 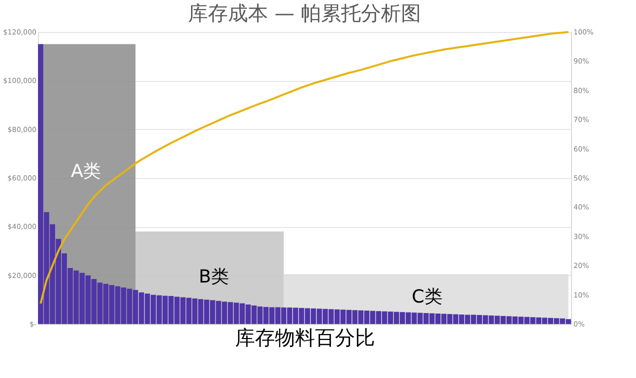 I want to click on annotation: A类, so click(x=86, y=171).